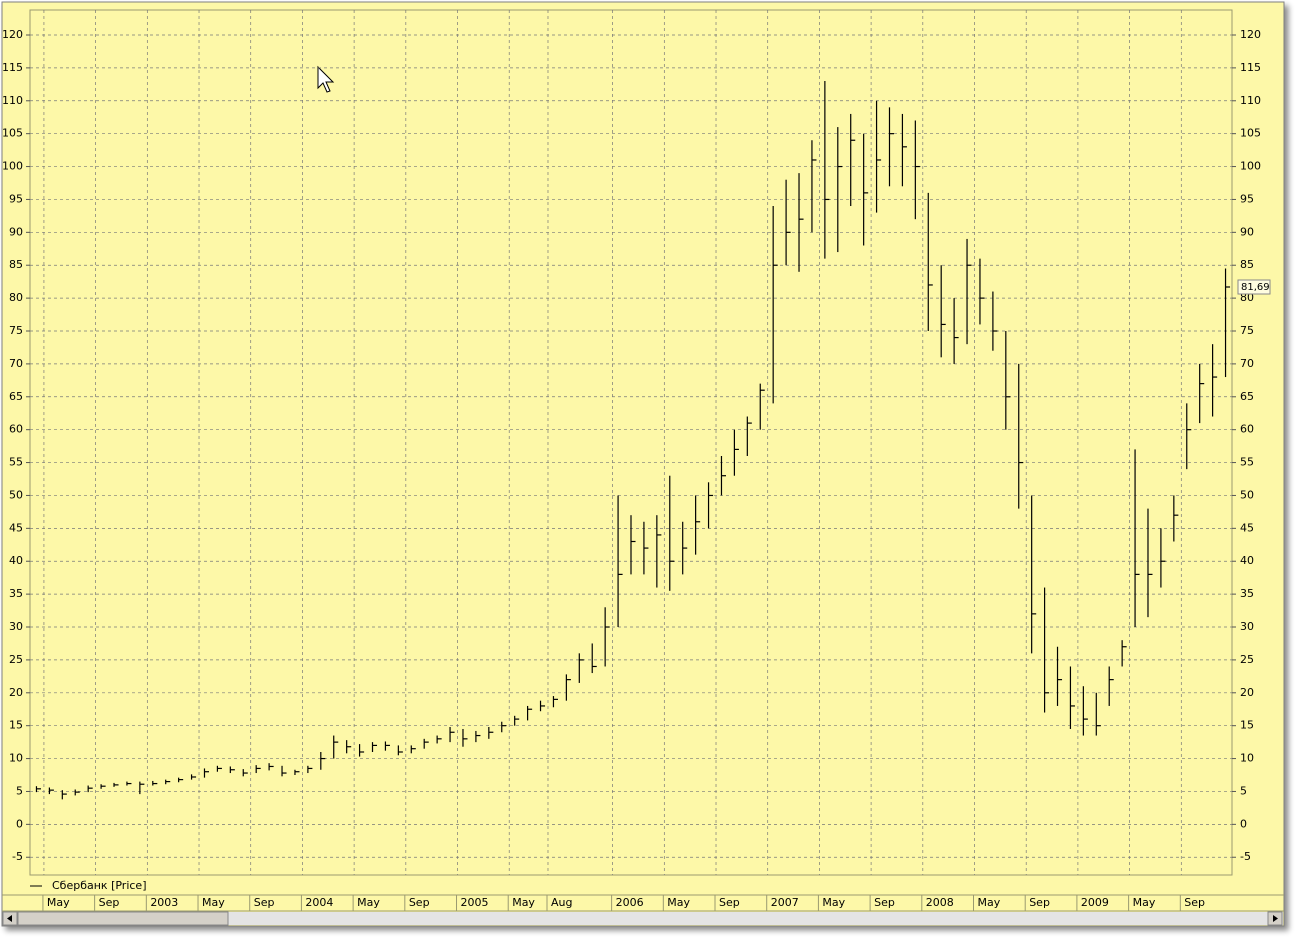 Image resolution: width=1296 pixels, height=938 pixels. Describe the element at coordinates (123, 918) in the screenshot. I see `scroll-thumb` at that location.